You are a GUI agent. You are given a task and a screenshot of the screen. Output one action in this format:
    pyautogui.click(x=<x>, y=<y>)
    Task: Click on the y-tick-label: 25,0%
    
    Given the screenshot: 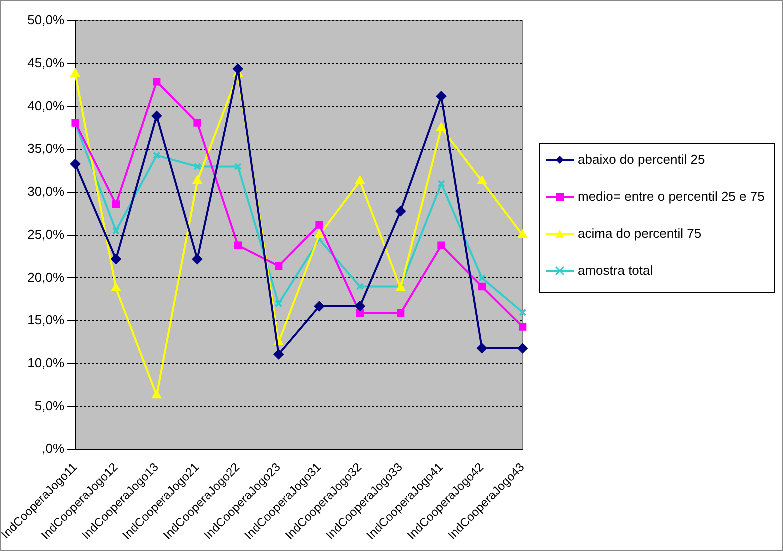 What is the action you would take?
    pyautogui.click(x=46, y=234)
    